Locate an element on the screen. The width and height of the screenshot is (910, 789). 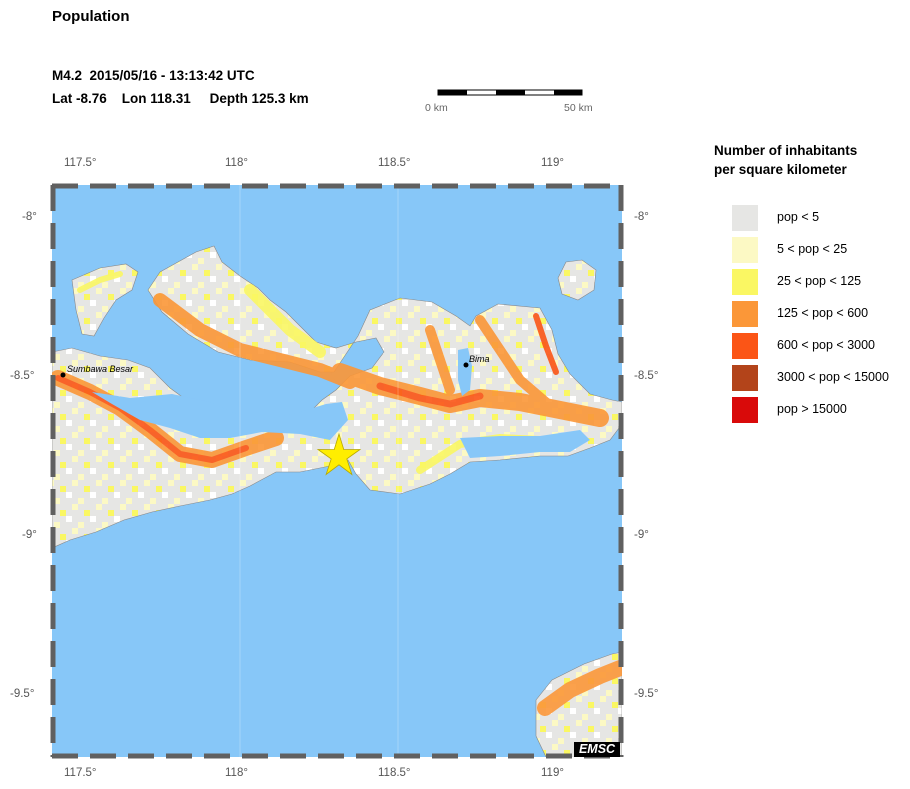
legend-label: 25 < pop < 125 is located at coordinates (819, 281).